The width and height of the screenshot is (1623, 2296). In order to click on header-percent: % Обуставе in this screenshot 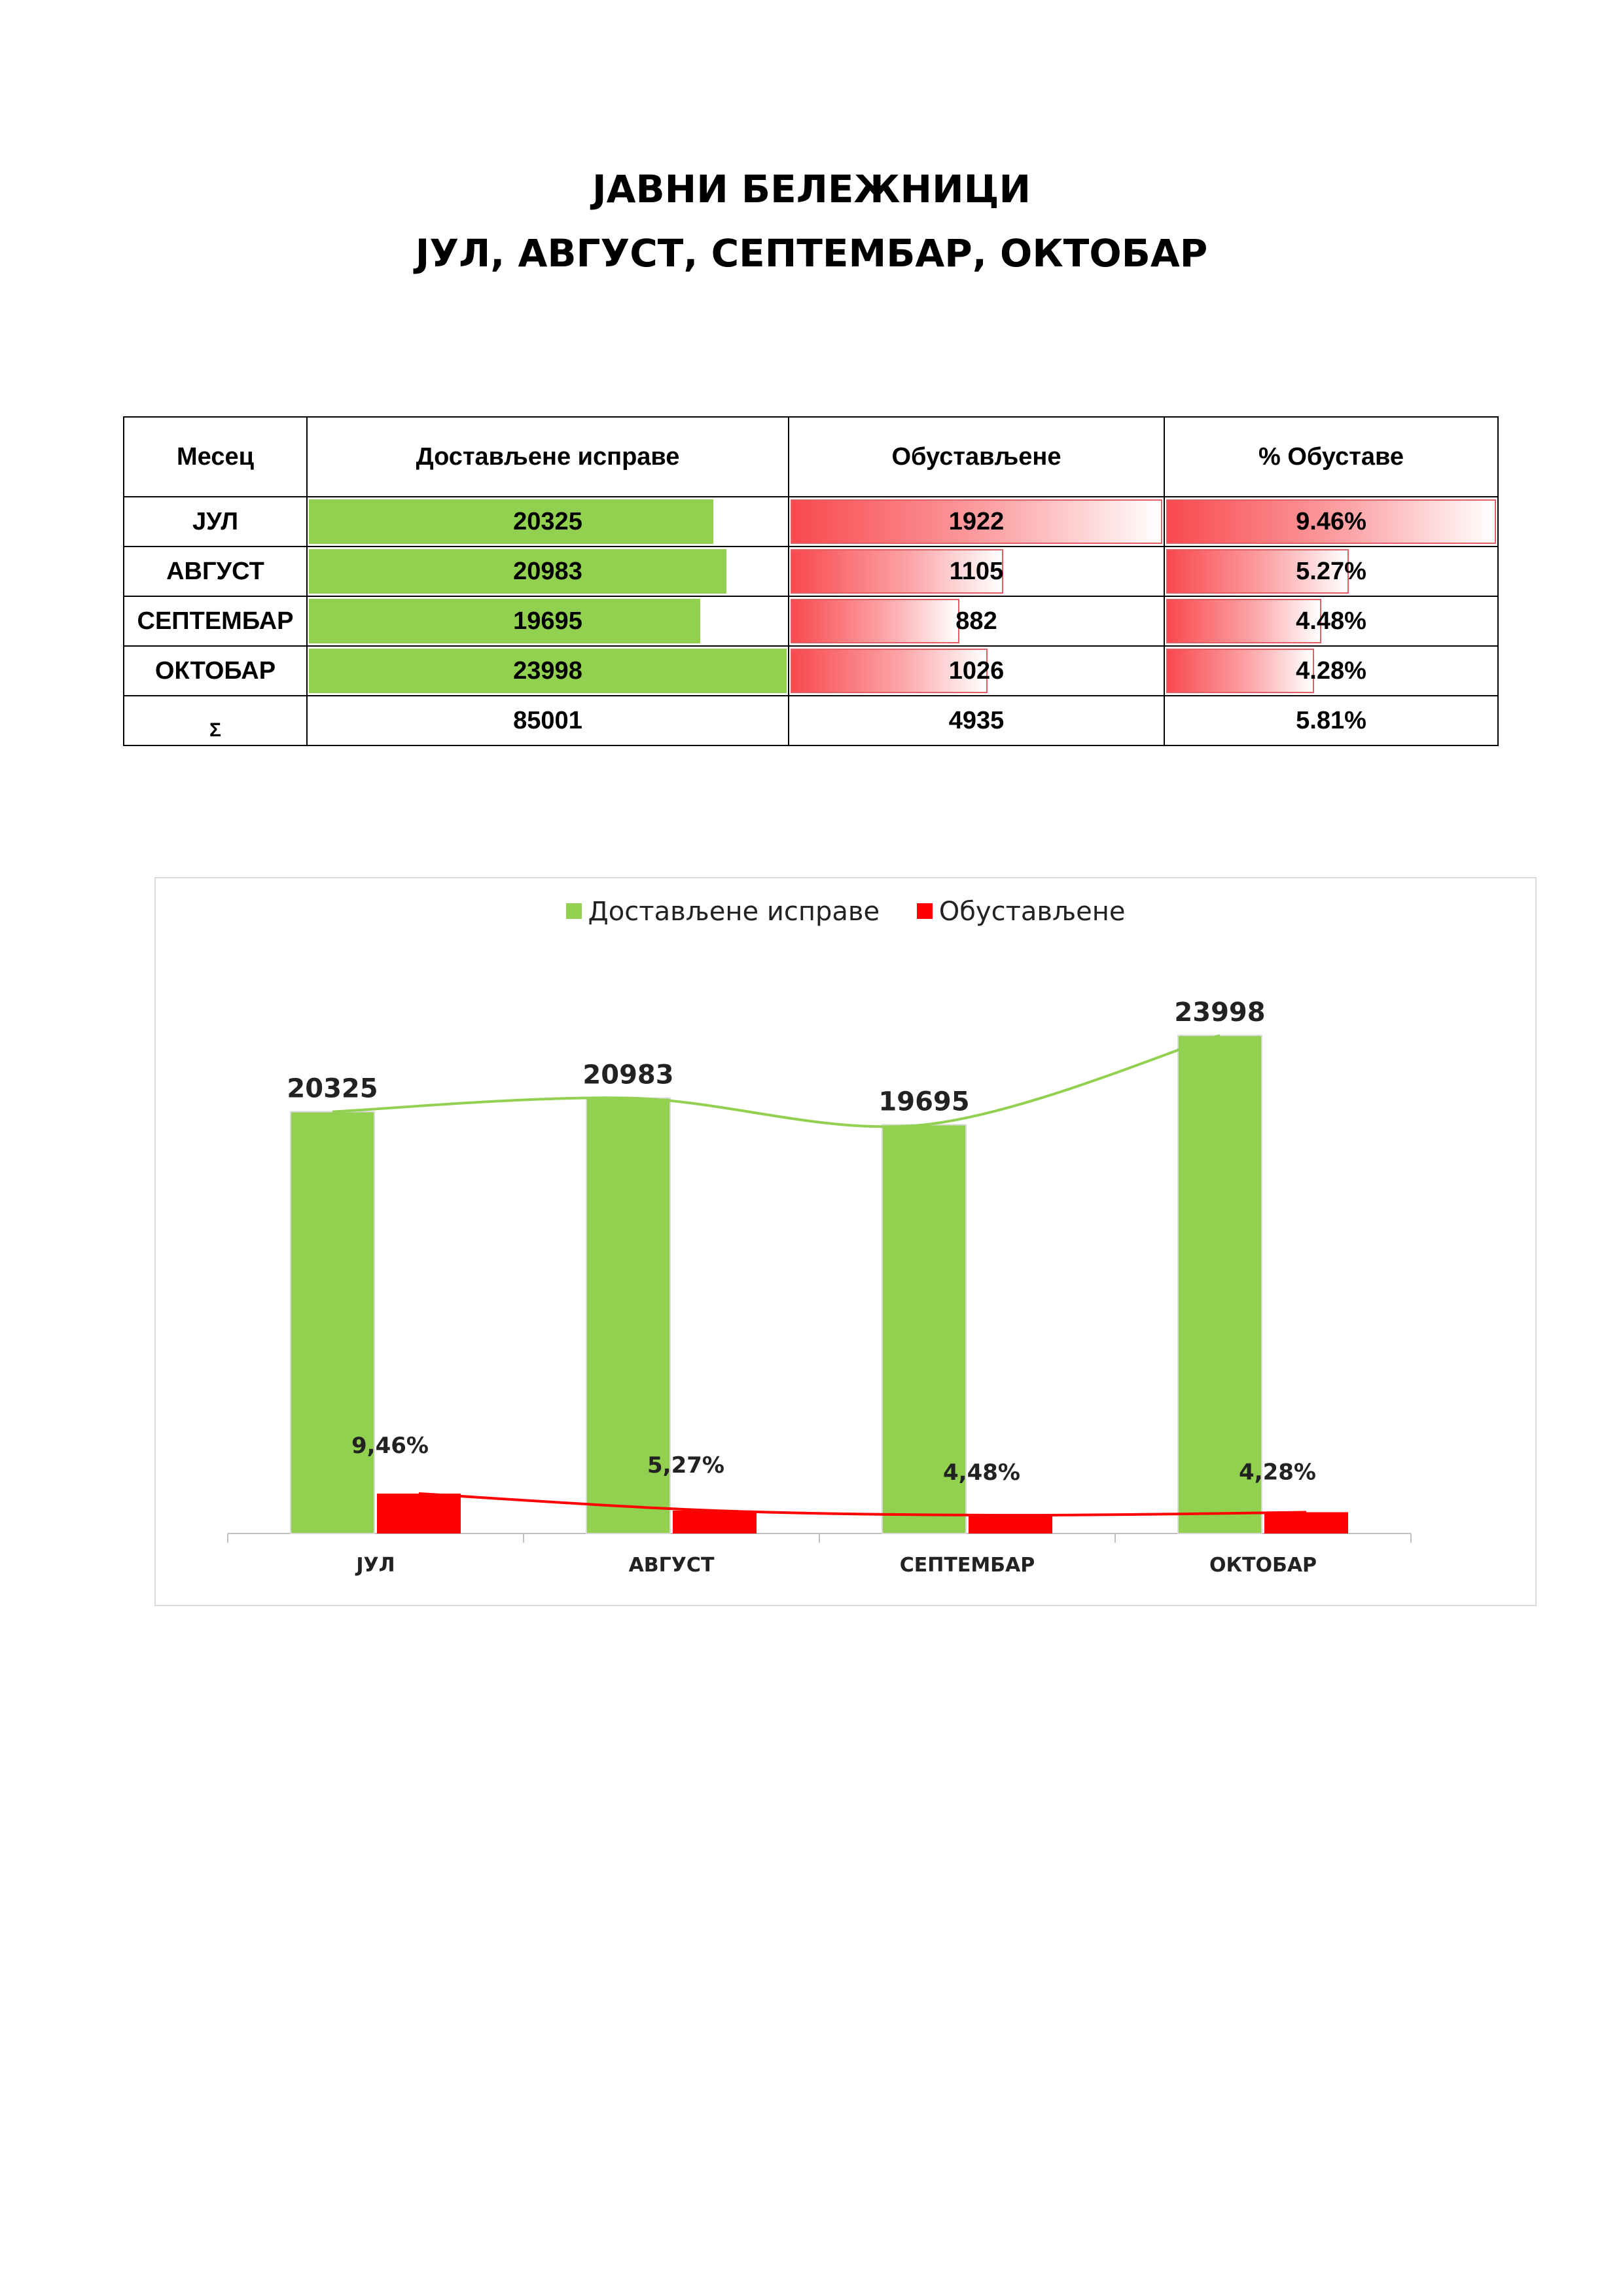, I will do `click(1331, 456)`.